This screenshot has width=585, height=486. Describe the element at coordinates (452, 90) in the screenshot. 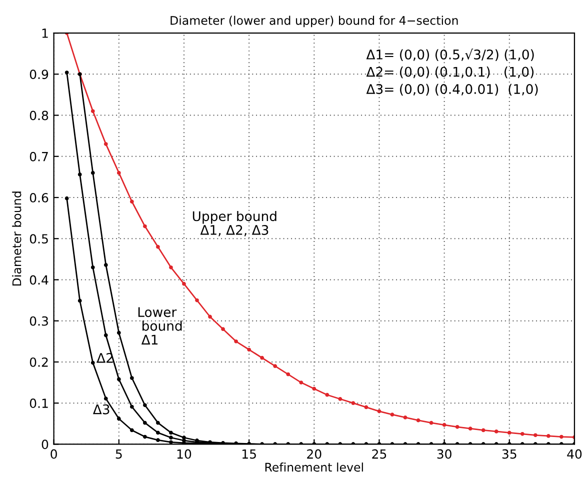

I see `annotation: Δ3= (0,0) (0.4,0.01) (1,0)` at that location.